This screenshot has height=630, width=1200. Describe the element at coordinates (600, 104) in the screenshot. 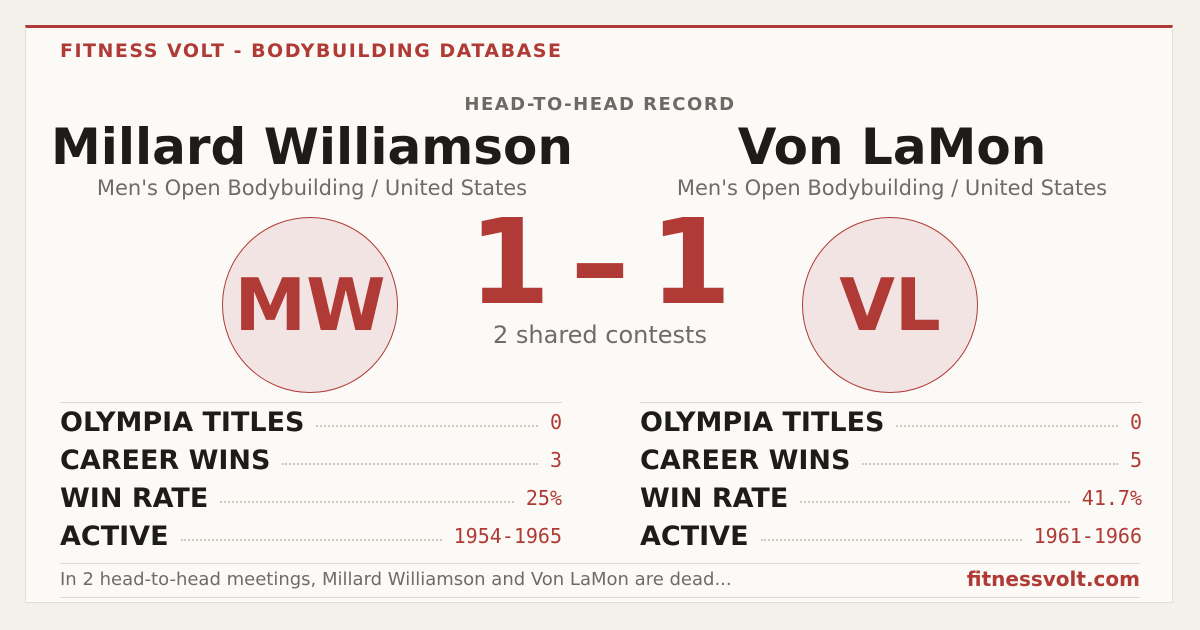

I see `section-label: HEAD-TO-HEAD RECORD` at that location.